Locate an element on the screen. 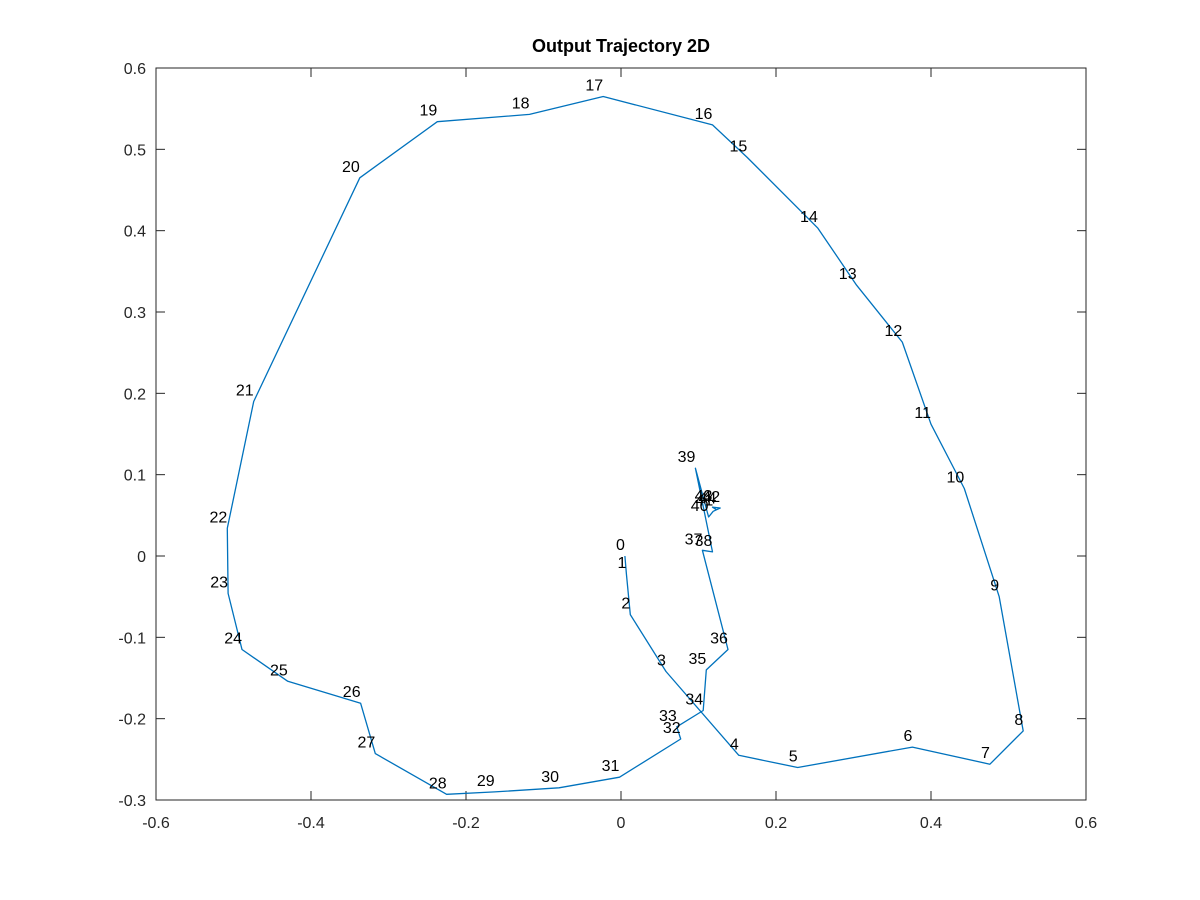 The height and width of the screenshot is (900, 1200). point-label: 22 is located at coordinates (219, 517).